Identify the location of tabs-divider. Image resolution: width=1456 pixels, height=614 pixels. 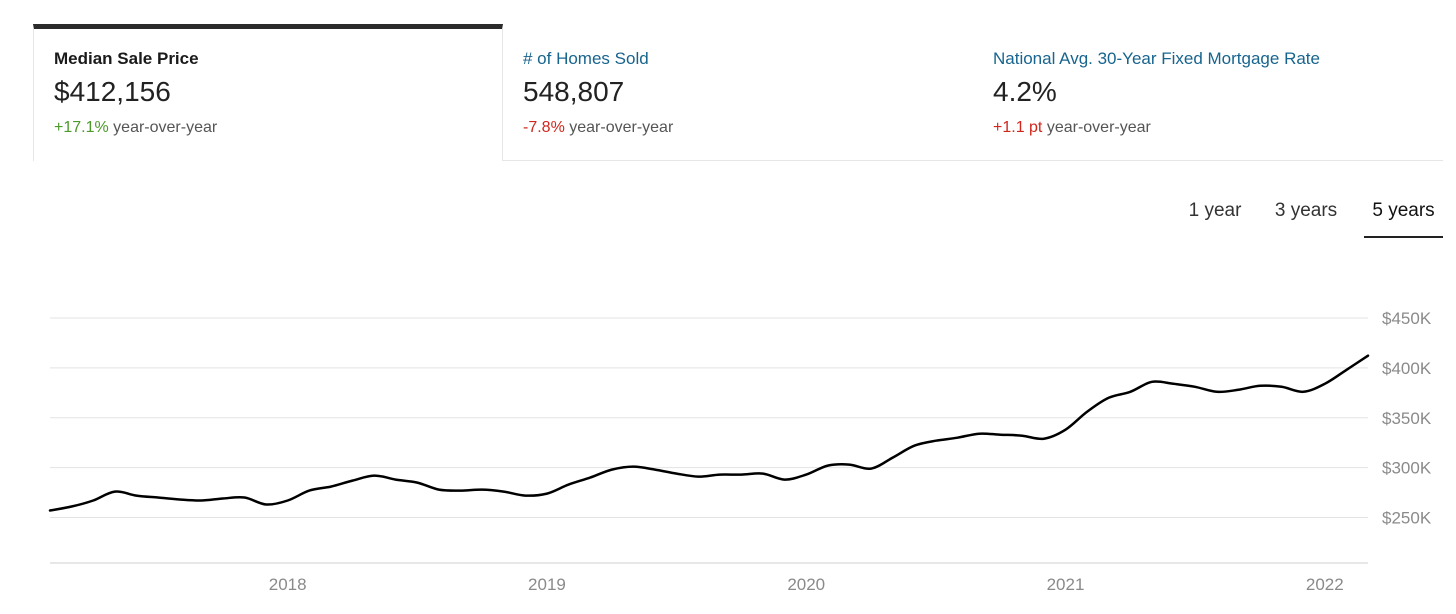
(738, 160).